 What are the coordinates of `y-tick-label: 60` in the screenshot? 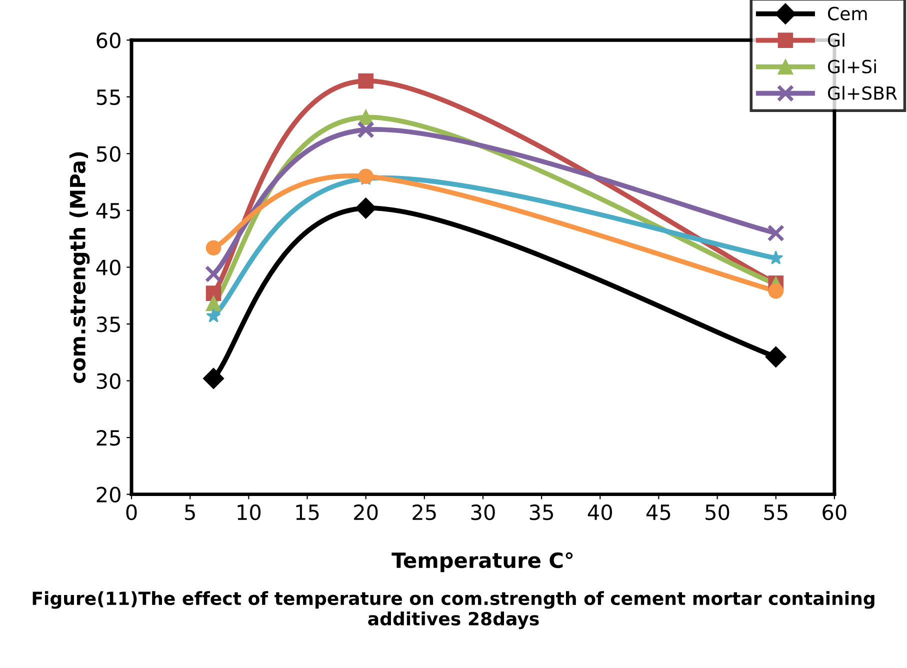 It's located at (108, 40).